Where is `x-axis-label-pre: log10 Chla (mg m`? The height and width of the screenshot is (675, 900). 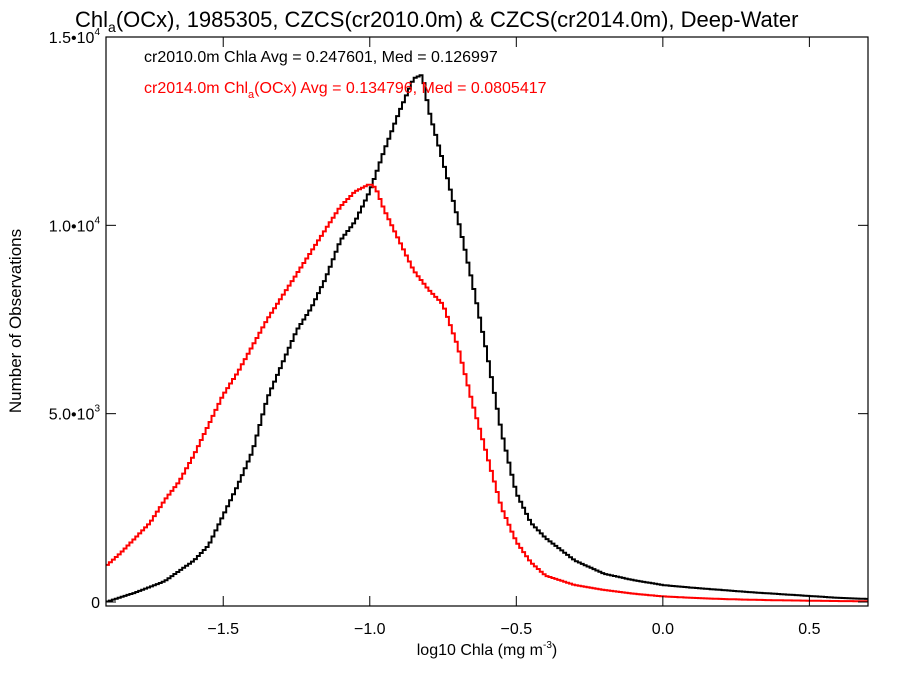
x-axis-label-pre: log10 Chla (mg m is located at coordinates (480, 650).